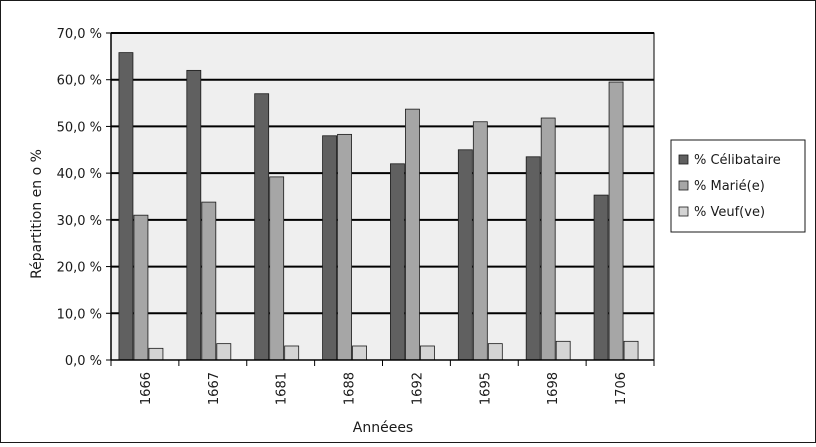  Describe the element at coordinates (79, 174) in the screenshot. I see `y-tick-label: 40,0 %` at that location.